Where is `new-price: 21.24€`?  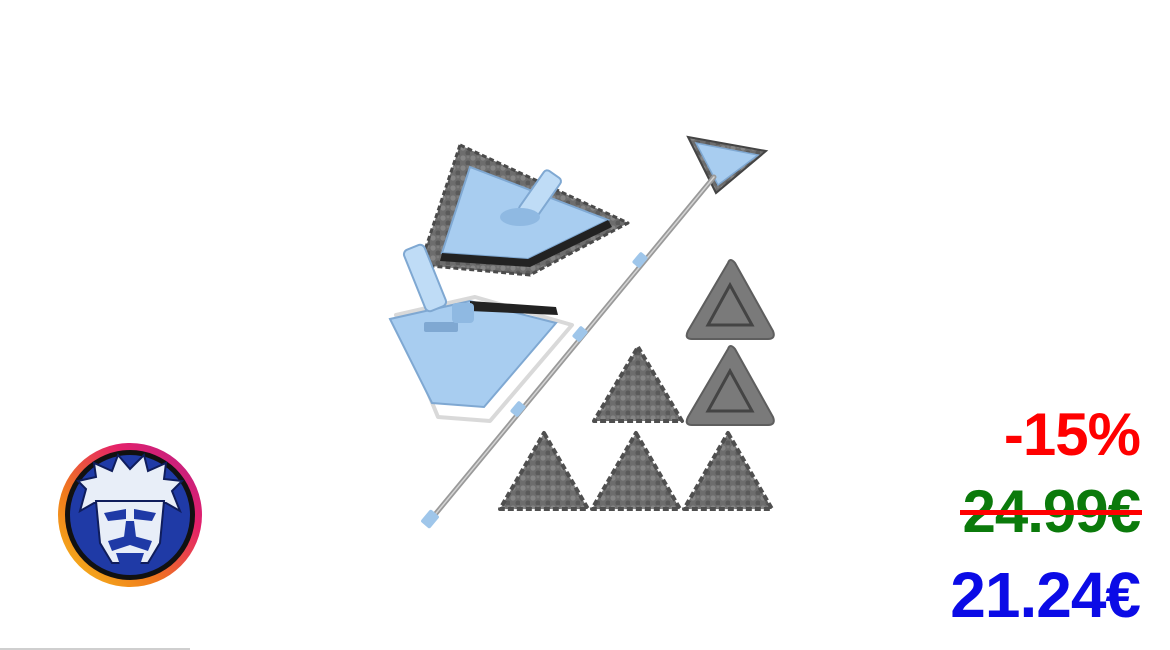
new-price: 21.24€ is located at coordinates (990, 595).